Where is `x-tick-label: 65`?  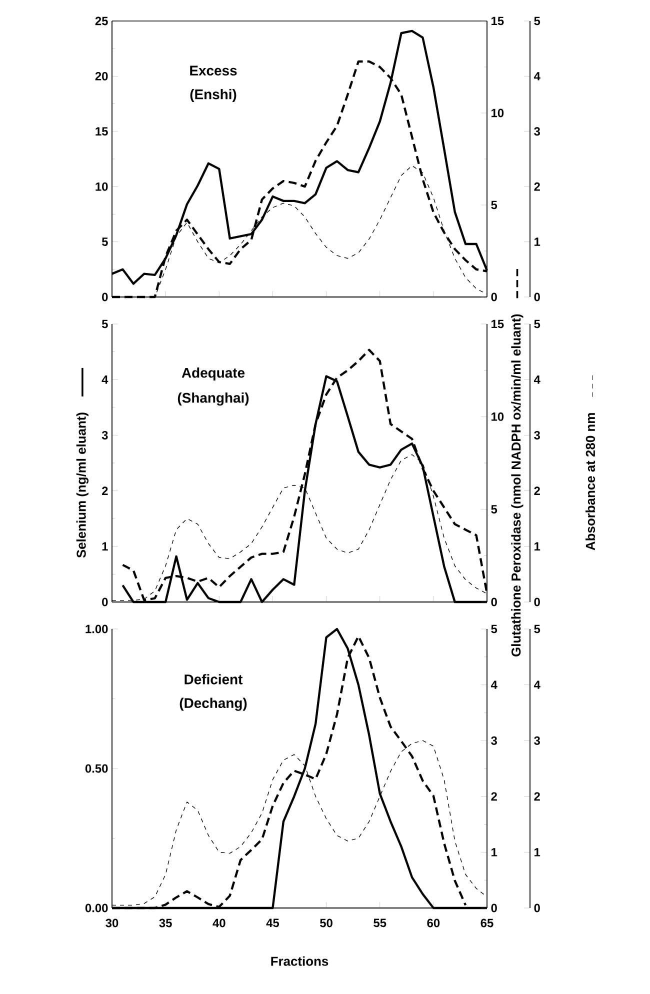
x-tick-label: 65 is located at coordinates (487, 923).